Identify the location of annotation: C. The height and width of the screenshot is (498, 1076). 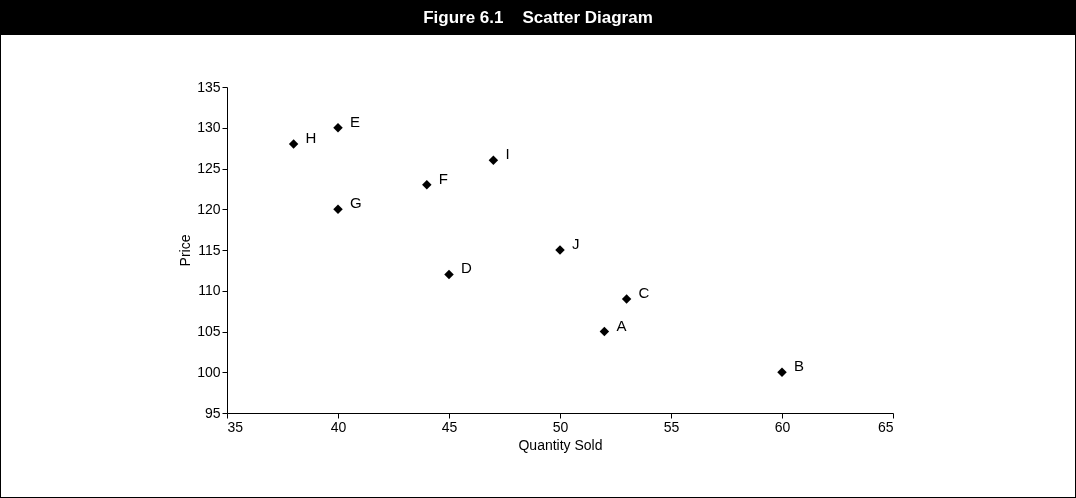
(644, 292).